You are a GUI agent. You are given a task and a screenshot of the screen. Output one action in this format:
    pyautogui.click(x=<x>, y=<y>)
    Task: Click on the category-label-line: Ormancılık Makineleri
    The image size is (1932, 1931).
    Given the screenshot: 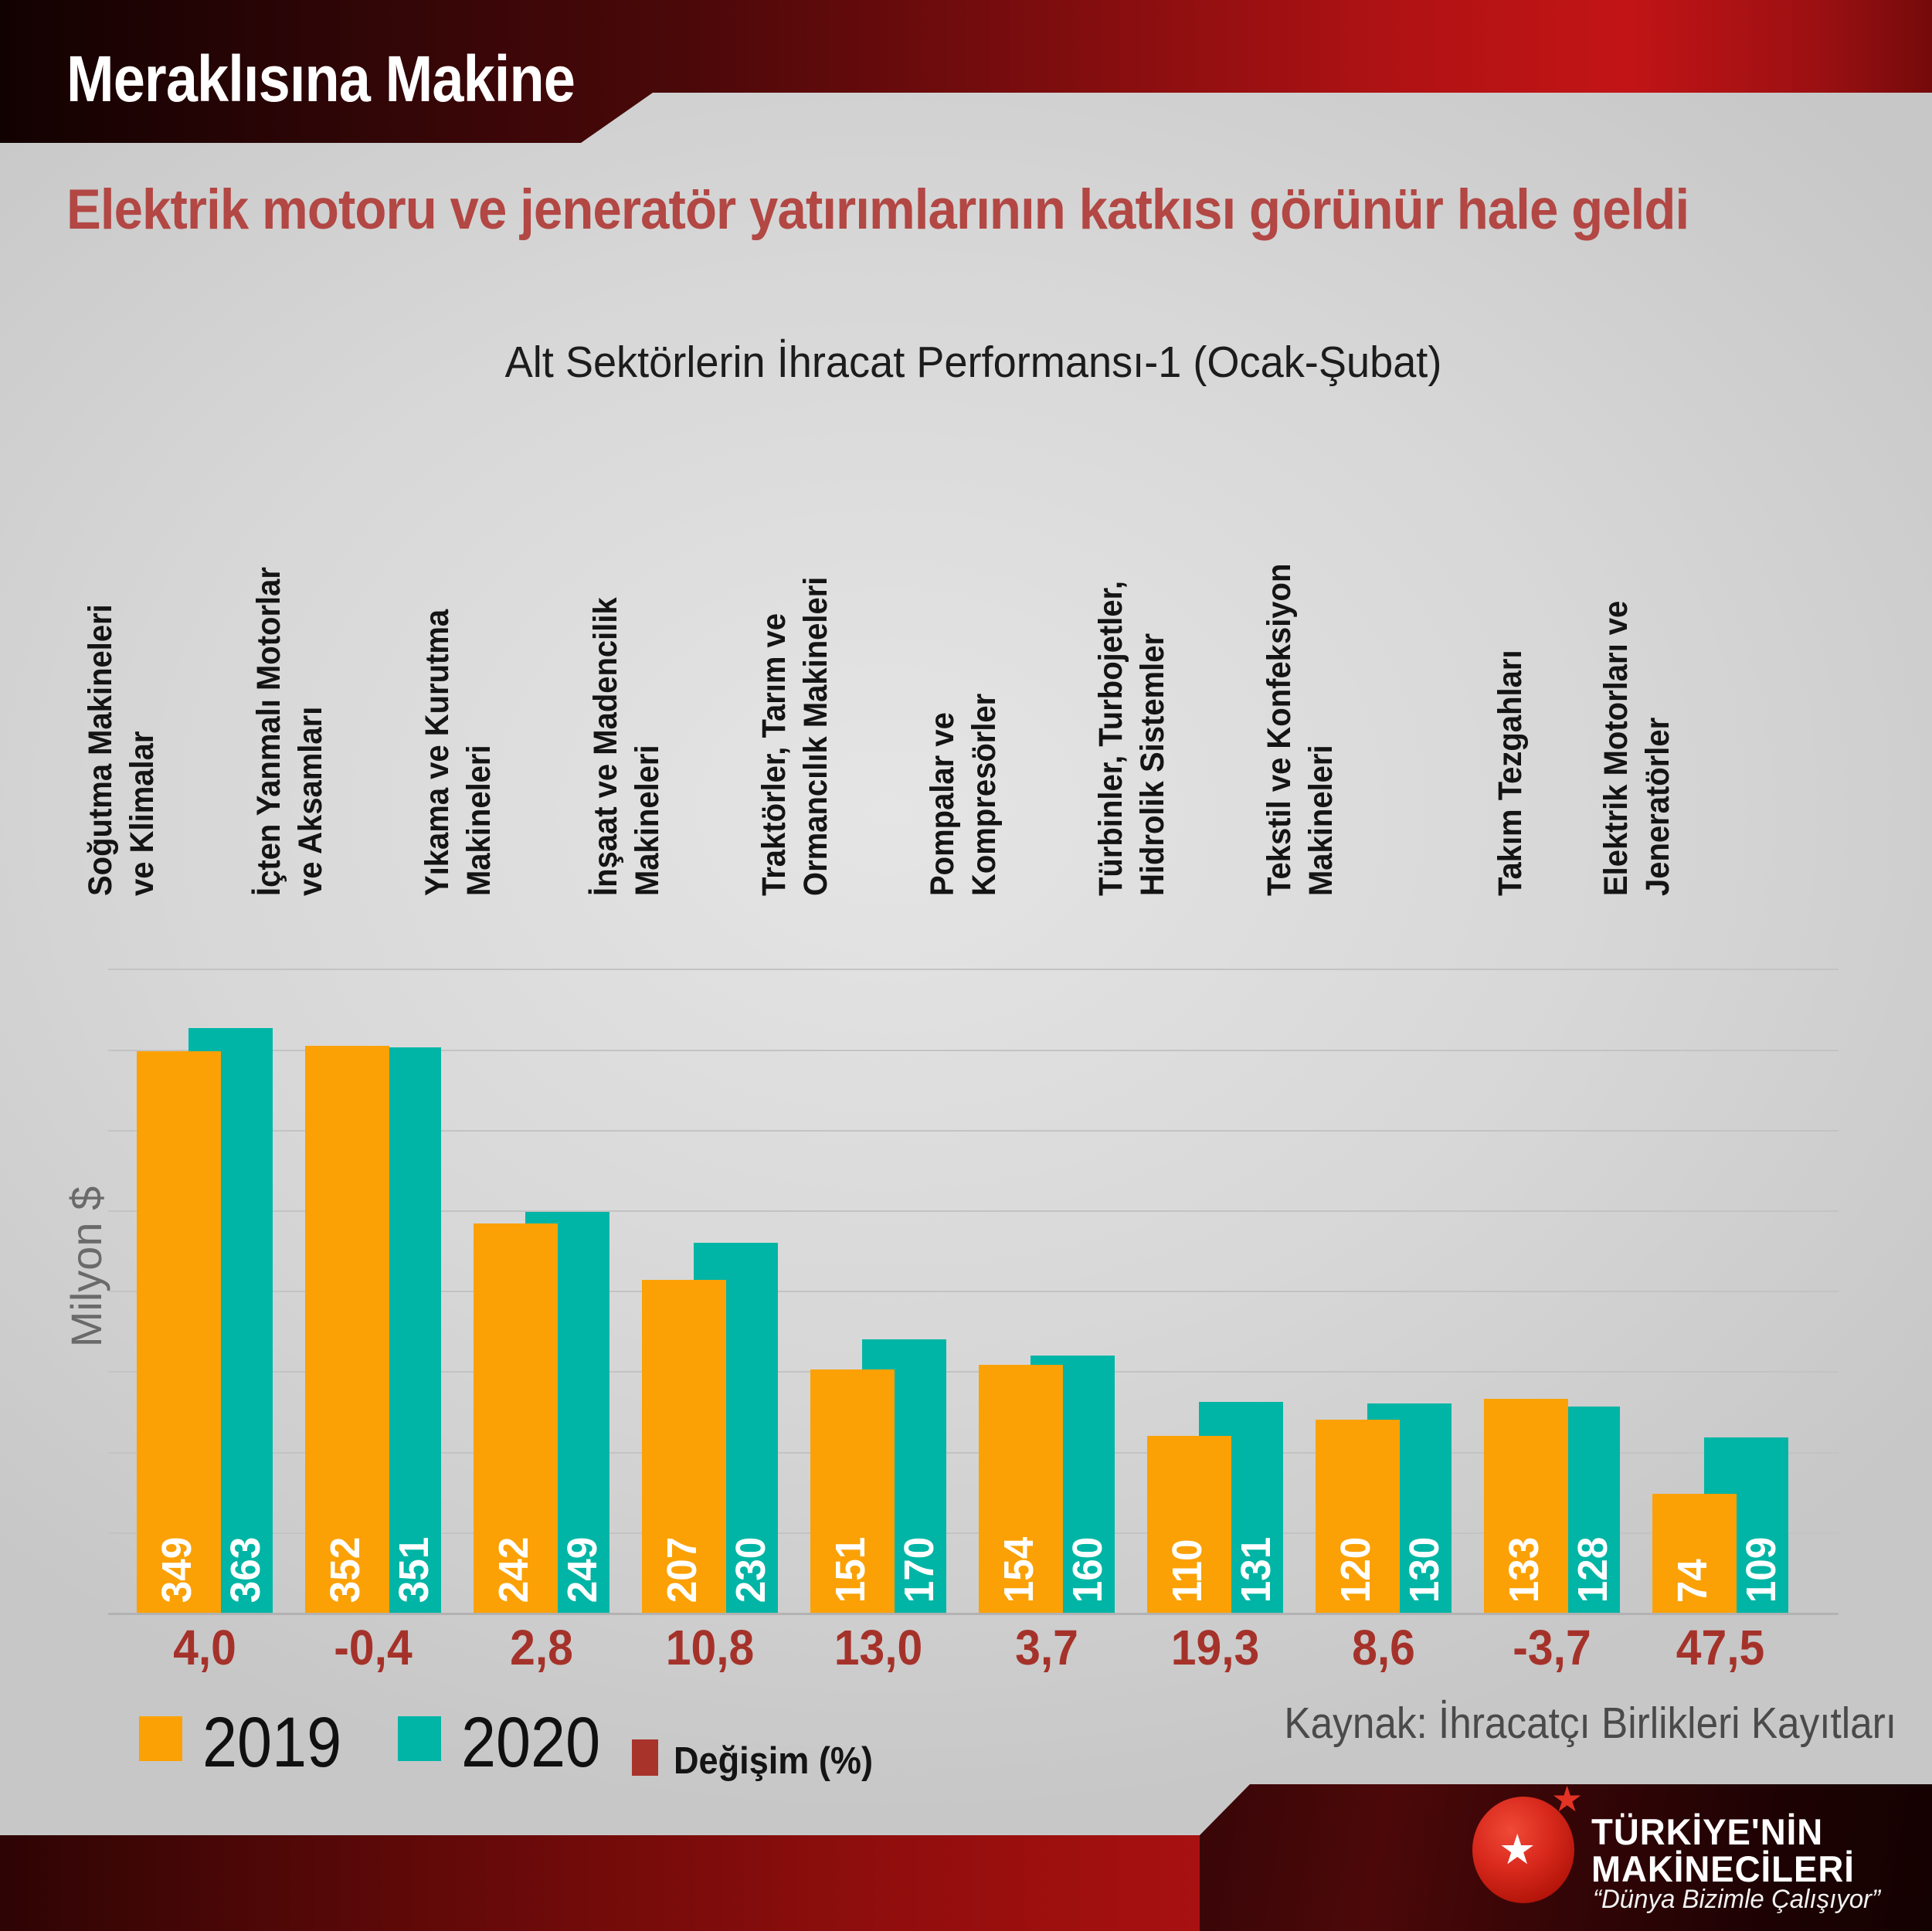 What is the action you would take?
    pyautogui.click(x=816, y=736)
    